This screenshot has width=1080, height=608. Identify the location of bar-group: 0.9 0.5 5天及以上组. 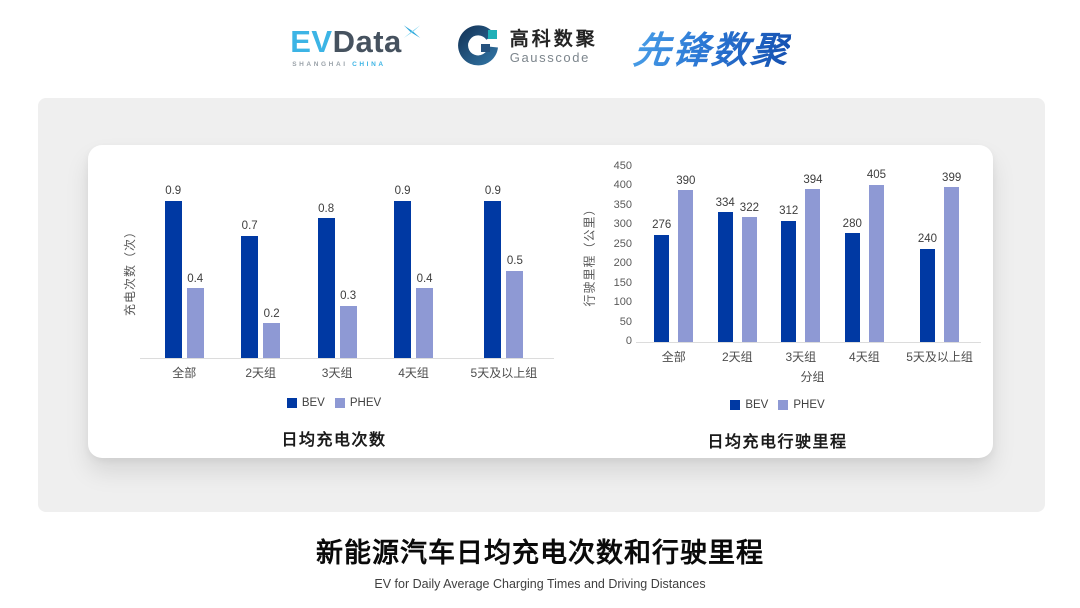
(504, 282).